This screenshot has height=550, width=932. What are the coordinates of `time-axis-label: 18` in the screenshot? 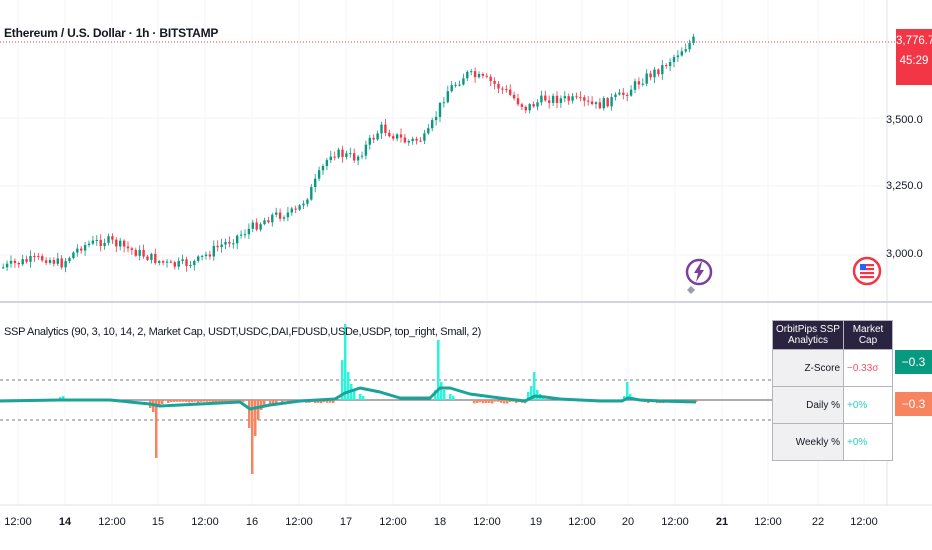 It's located at (440, 522).